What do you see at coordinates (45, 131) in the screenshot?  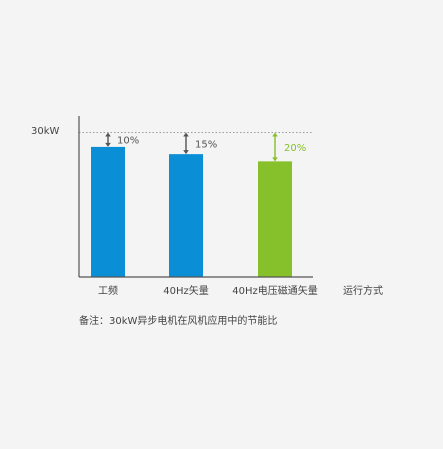 I see `y-reference-label: 30kW` at bounding box center [45, 131].